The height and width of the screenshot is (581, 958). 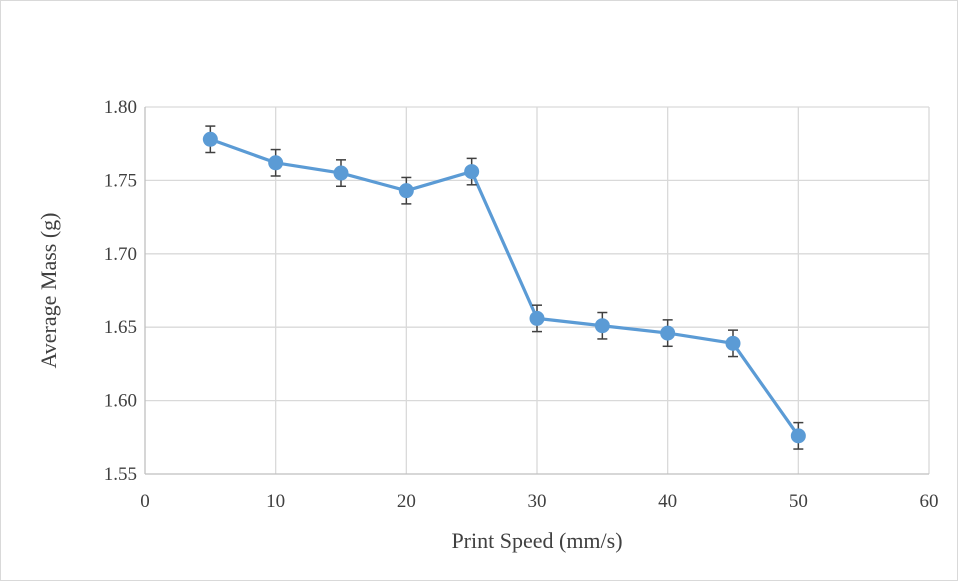 What do you see at coordinates (536, 540) in the screenshot?
I see `x-axis-title: Print Speed (mm/s)` at bounding box center [536, 540].